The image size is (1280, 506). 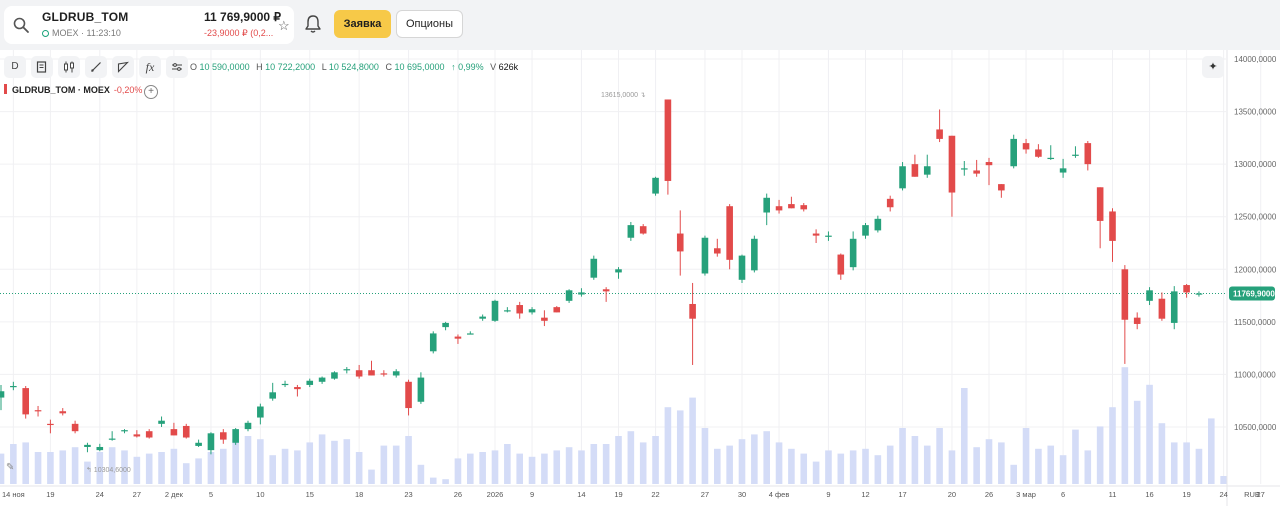 I want to click on add-comparison-icon: +, so click(x=151, y=92).